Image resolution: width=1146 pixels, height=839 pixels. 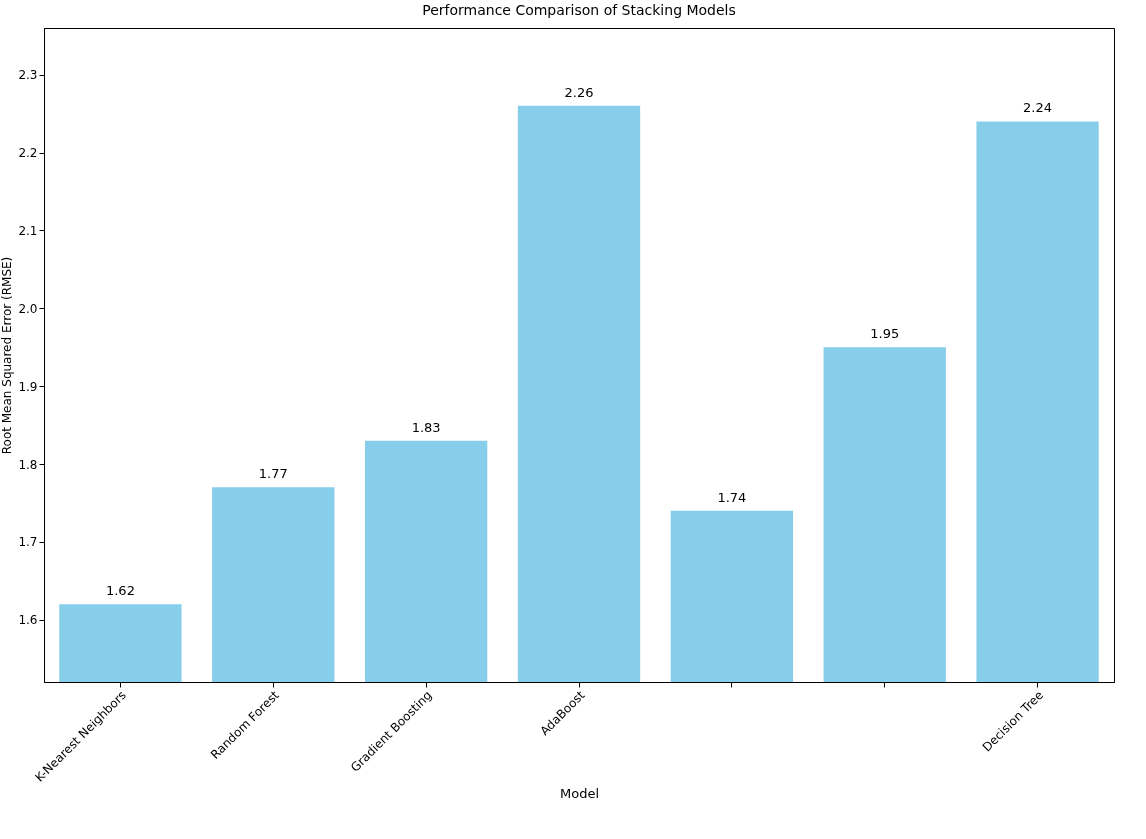 What do you see at coordinates (28, 153) in the screenshot?
I see `y-tick-label: 2.2` at bounding box center [28, 153].